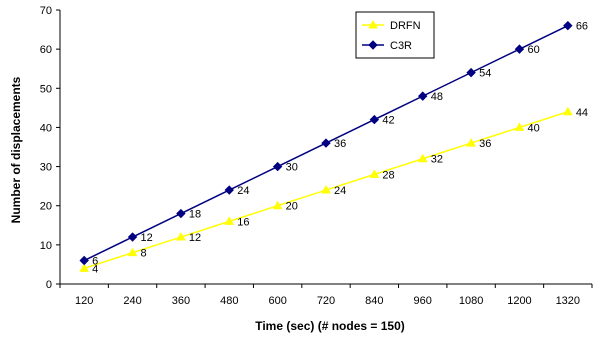 The image size is (597, 340). I want to click on data-label-c3r: 24, so click(243, 191).